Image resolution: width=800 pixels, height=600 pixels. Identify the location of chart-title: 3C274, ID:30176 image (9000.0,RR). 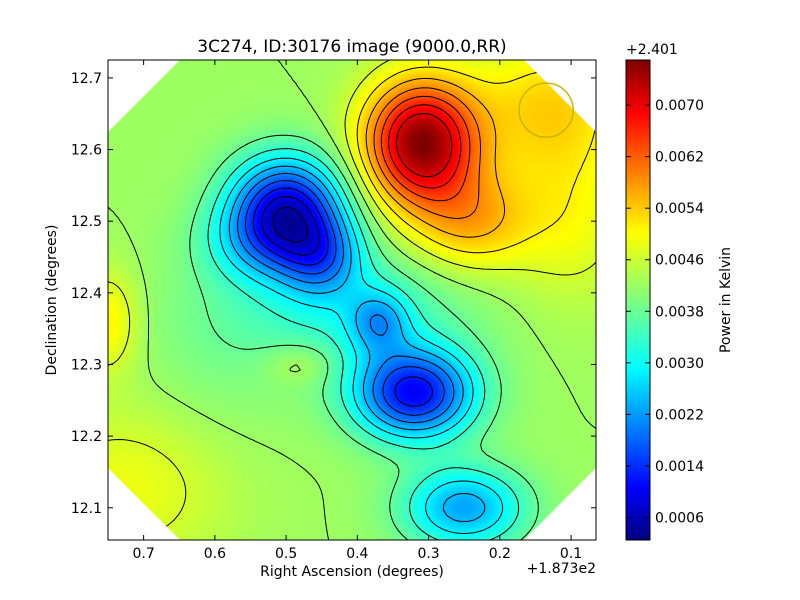
(351, 47).